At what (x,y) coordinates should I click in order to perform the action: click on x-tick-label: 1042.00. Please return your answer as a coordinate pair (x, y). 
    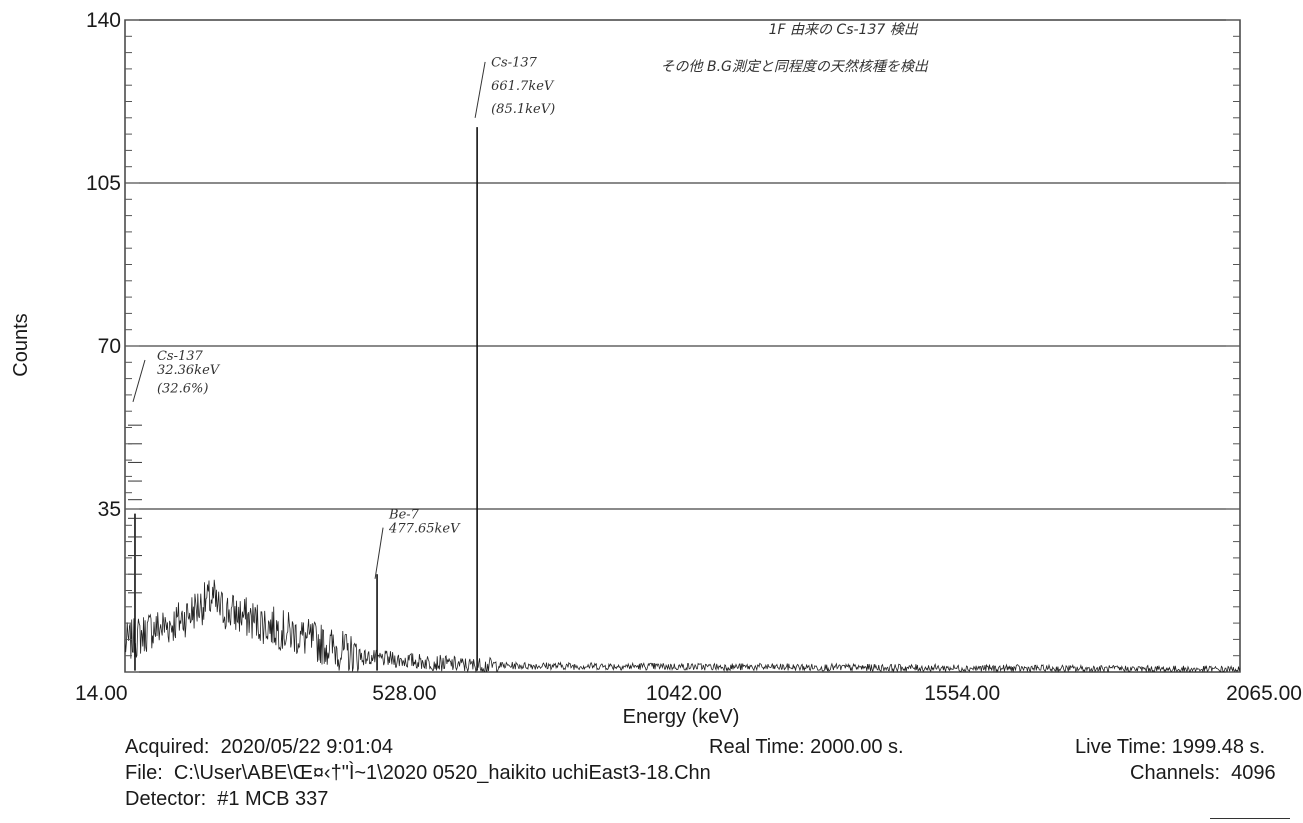
    Looking at the image, I should click on (684, 693).